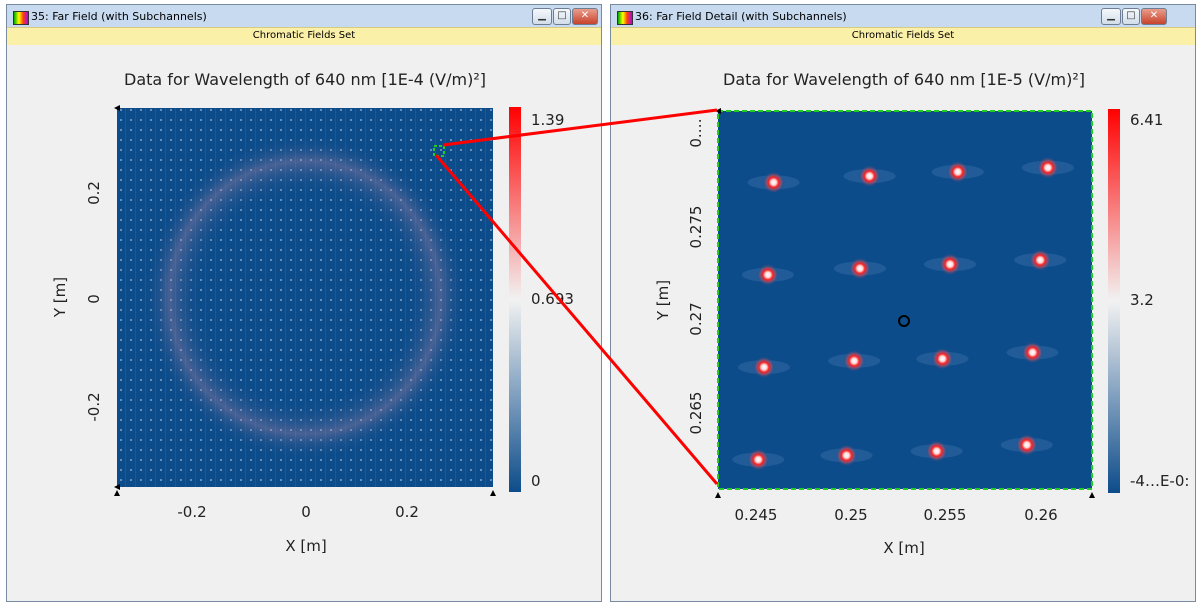  Describe the element at coordinates (696, 318) in the screenshot. I see `y-tick-label: 0.27` at that location.